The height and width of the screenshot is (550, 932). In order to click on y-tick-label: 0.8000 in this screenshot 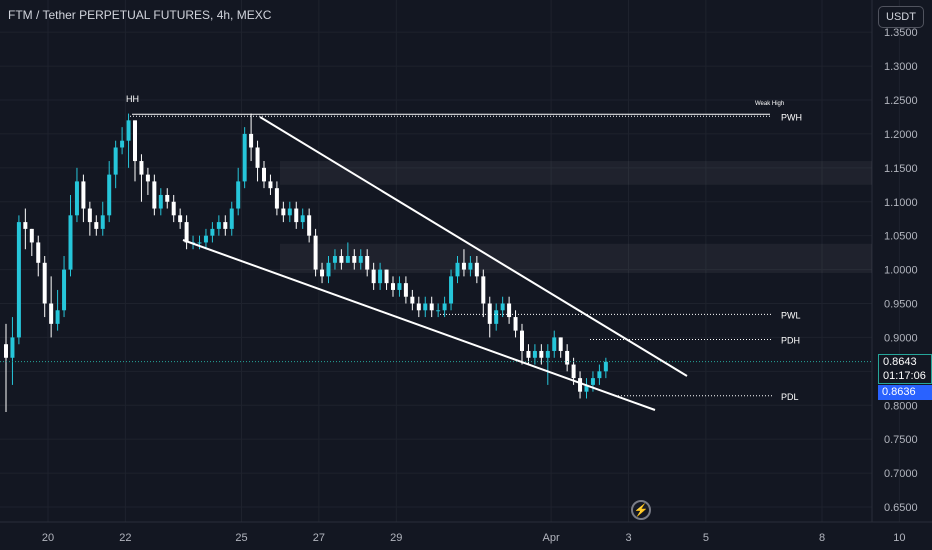, I will do `click(901, 406)`.